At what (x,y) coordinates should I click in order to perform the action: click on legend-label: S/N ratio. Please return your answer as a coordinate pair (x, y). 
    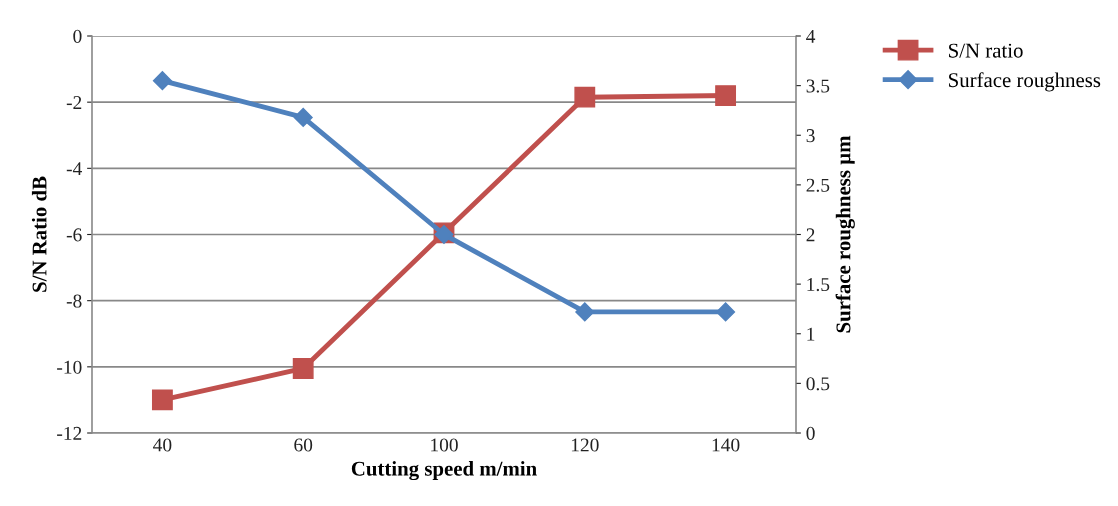
    Looking at the image, I should click on (986, 50).